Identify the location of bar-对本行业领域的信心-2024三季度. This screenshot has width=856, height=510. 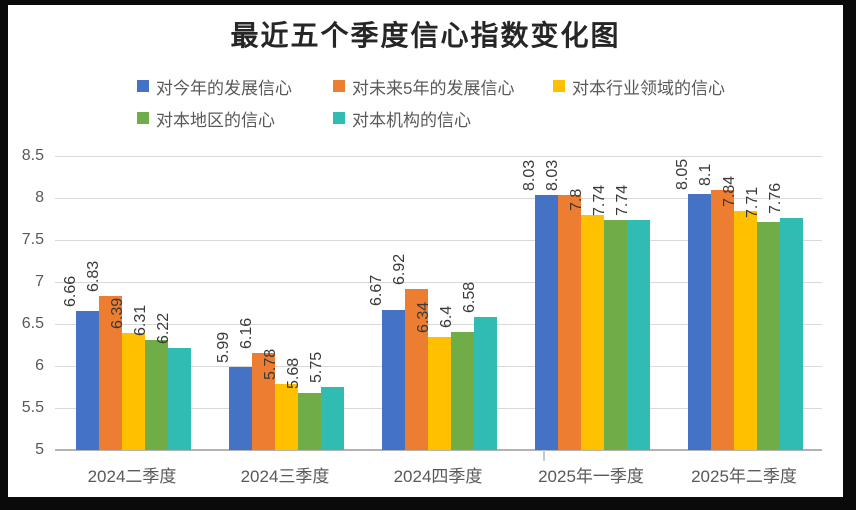
(286, 417).